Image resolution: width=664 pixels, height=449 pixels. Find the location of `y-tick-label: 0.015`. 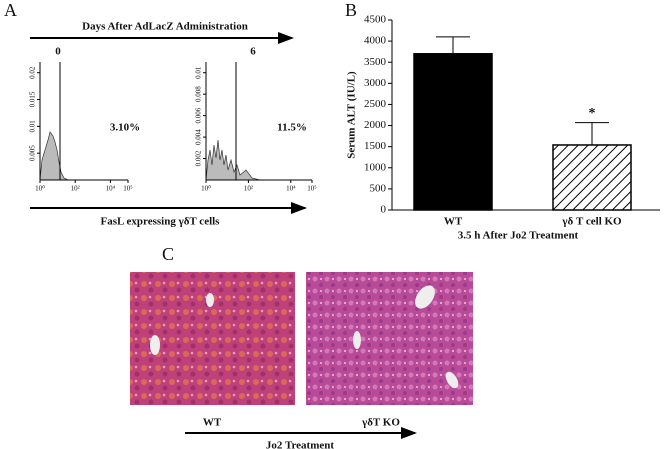

y-tick-label: 0.015 is located at coordinates (33, 99).